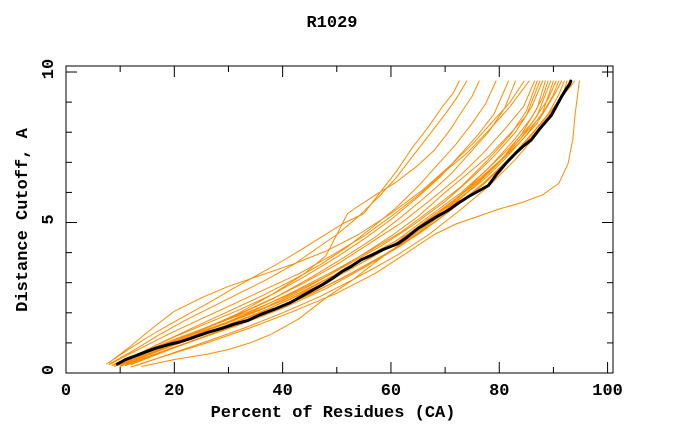 The image size is (680, 445). I want to click on x-tick-label: 20, so click(174, 391).